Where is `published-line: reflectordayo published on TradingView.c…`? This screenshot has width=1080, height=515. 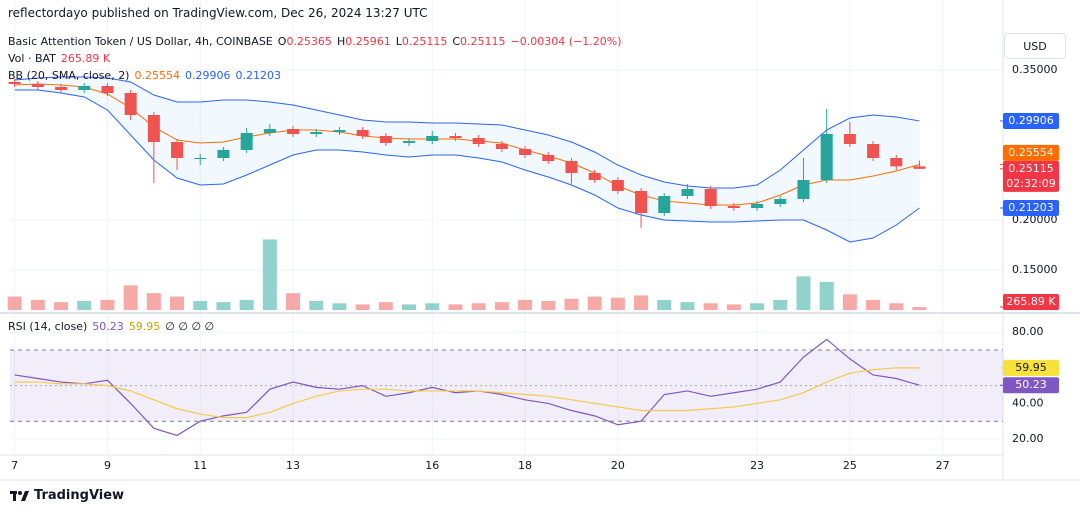 published-line: reflectordayo published on TradingView.c… is located at coordinates (217, 13).